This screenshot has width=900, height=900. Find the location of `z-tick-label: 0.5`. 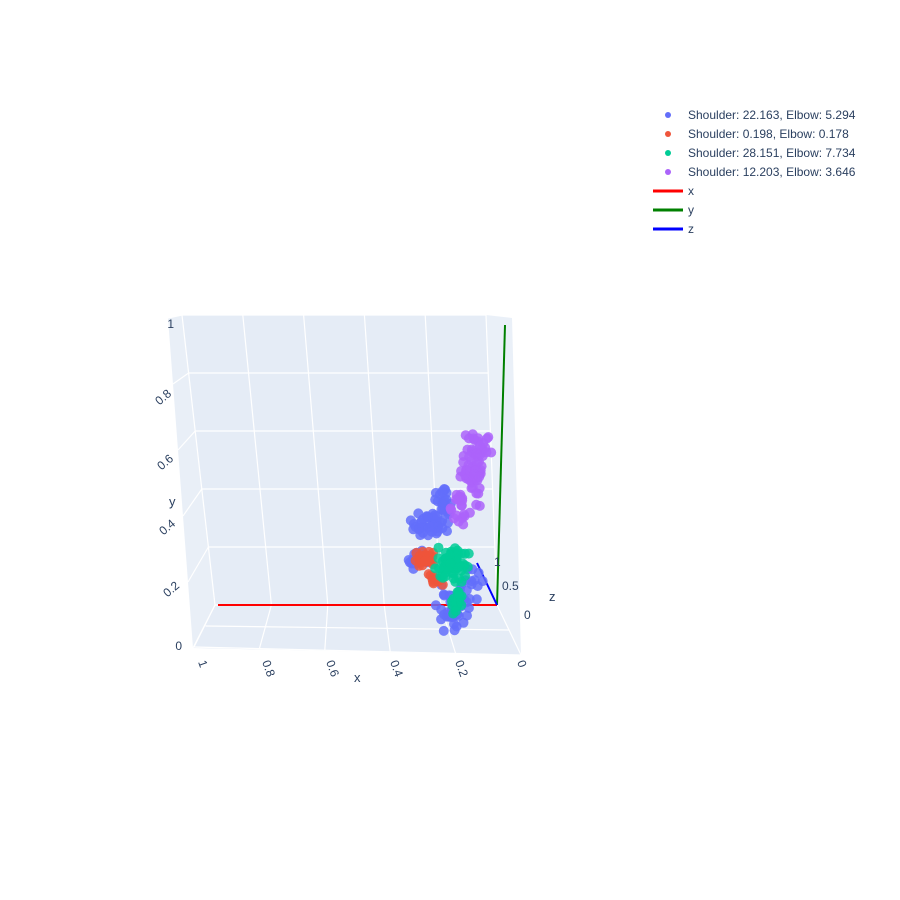

z-tick-label: 0.5 is located at coordinates (510, 586).